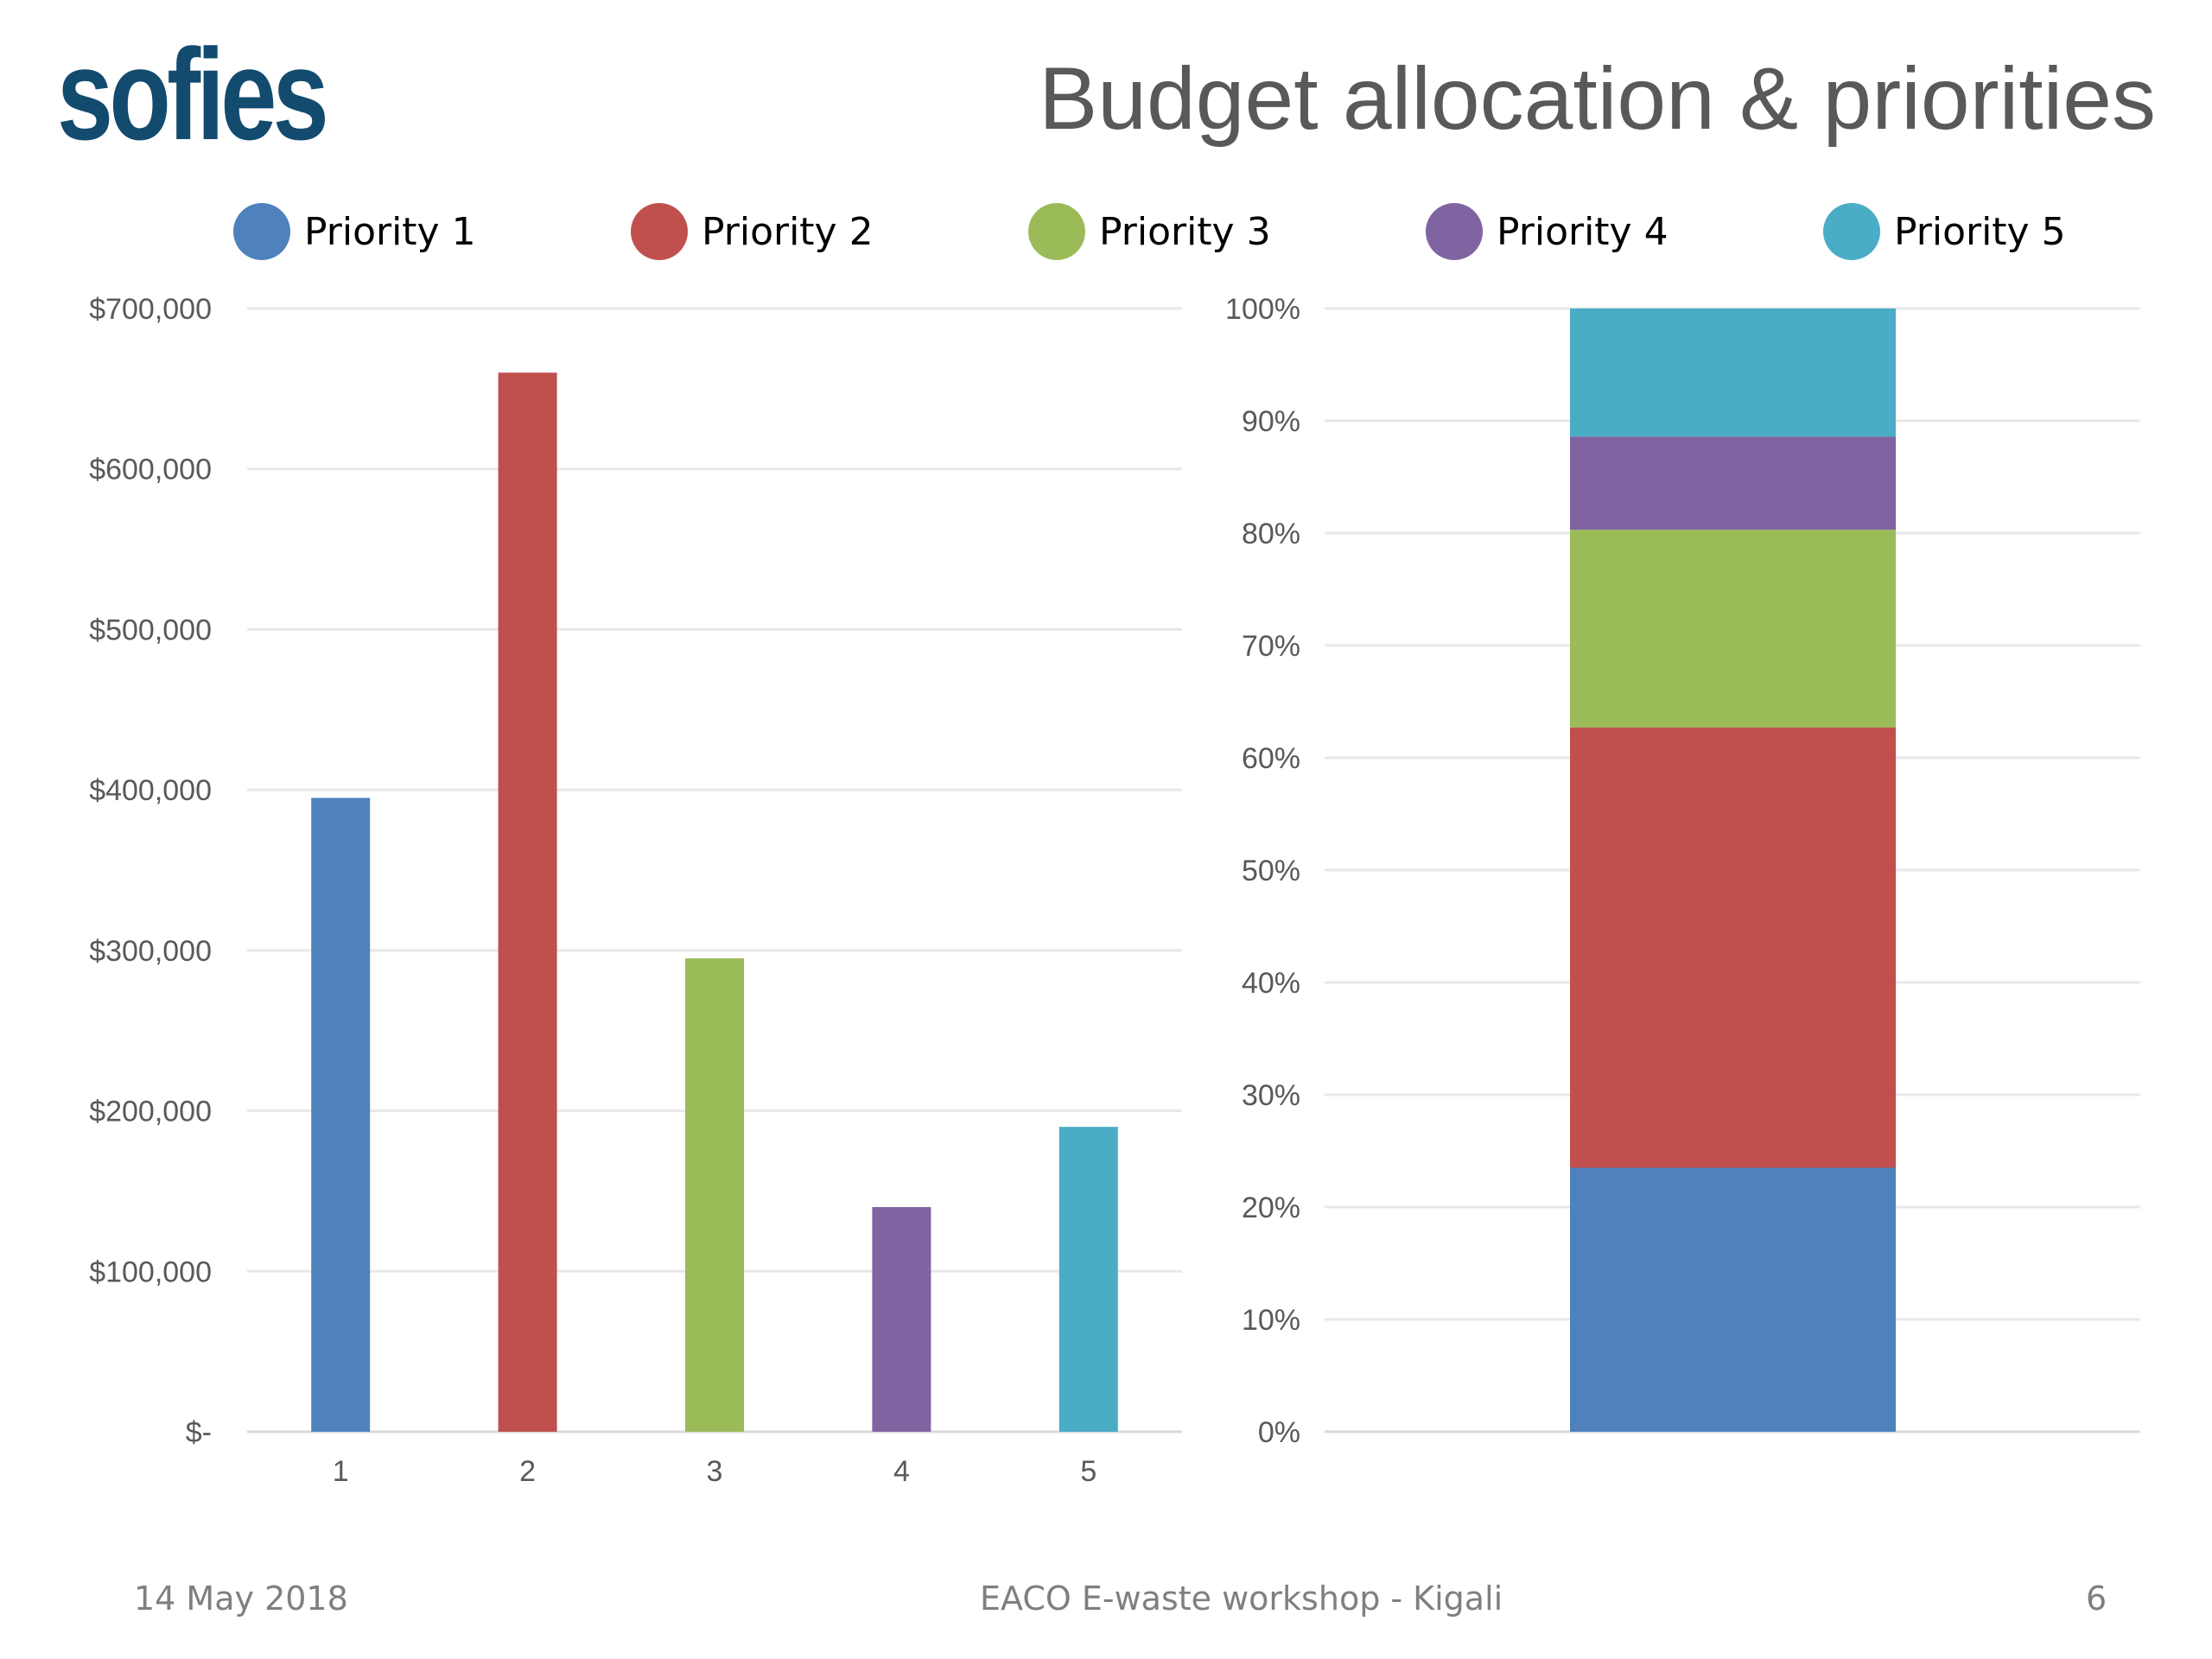  I want to click on y-tick-label: 10%, so click(1271, 1320).